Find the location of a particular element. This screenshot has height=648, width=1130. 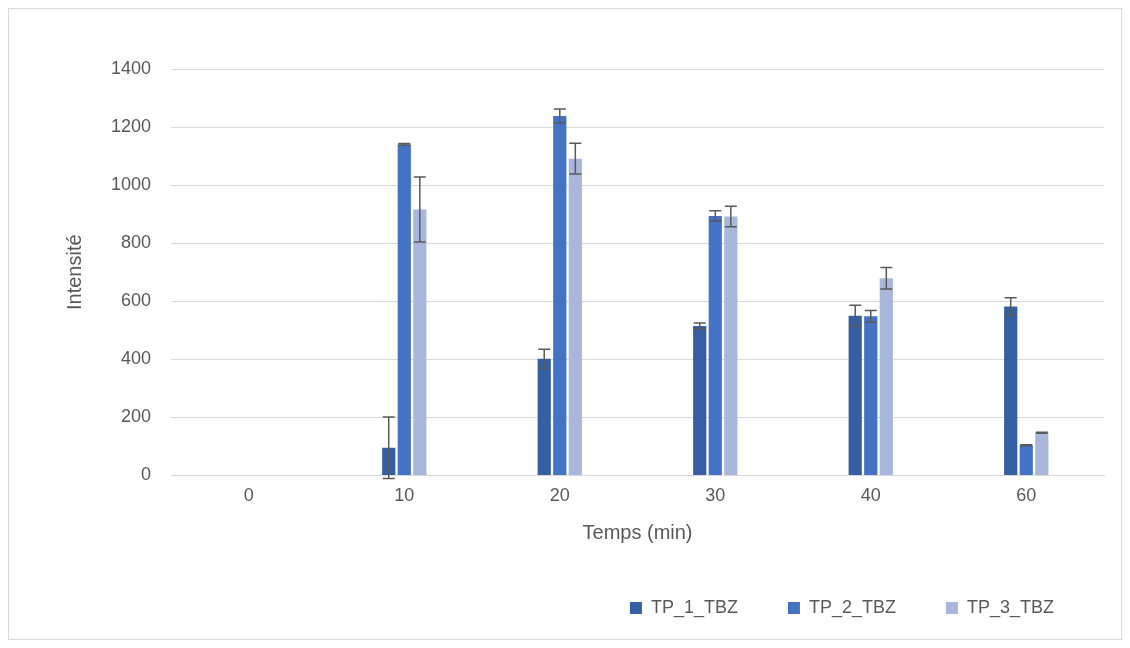

x-tick-label: 40 is located at coordinates (870, 495).